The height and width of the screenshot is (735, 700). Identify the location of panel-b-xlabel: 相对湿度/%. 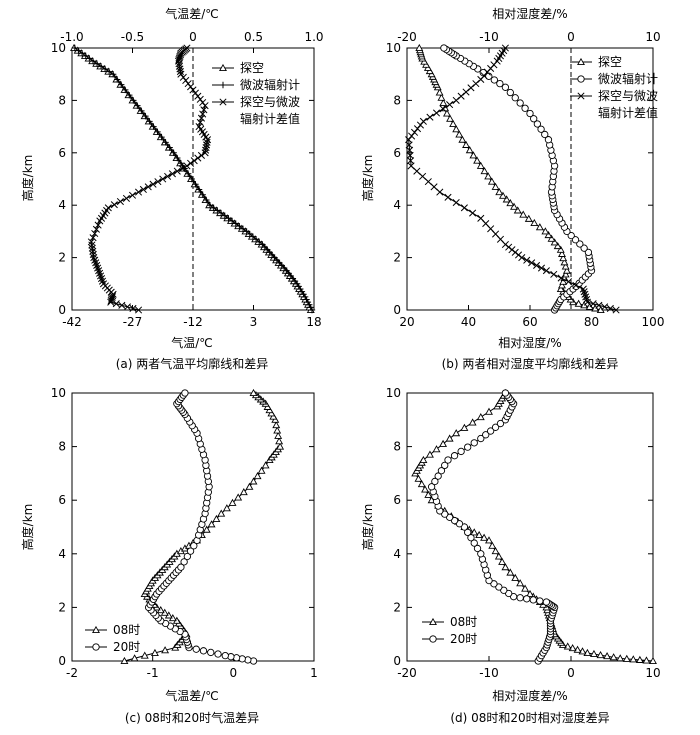
(529, 342).